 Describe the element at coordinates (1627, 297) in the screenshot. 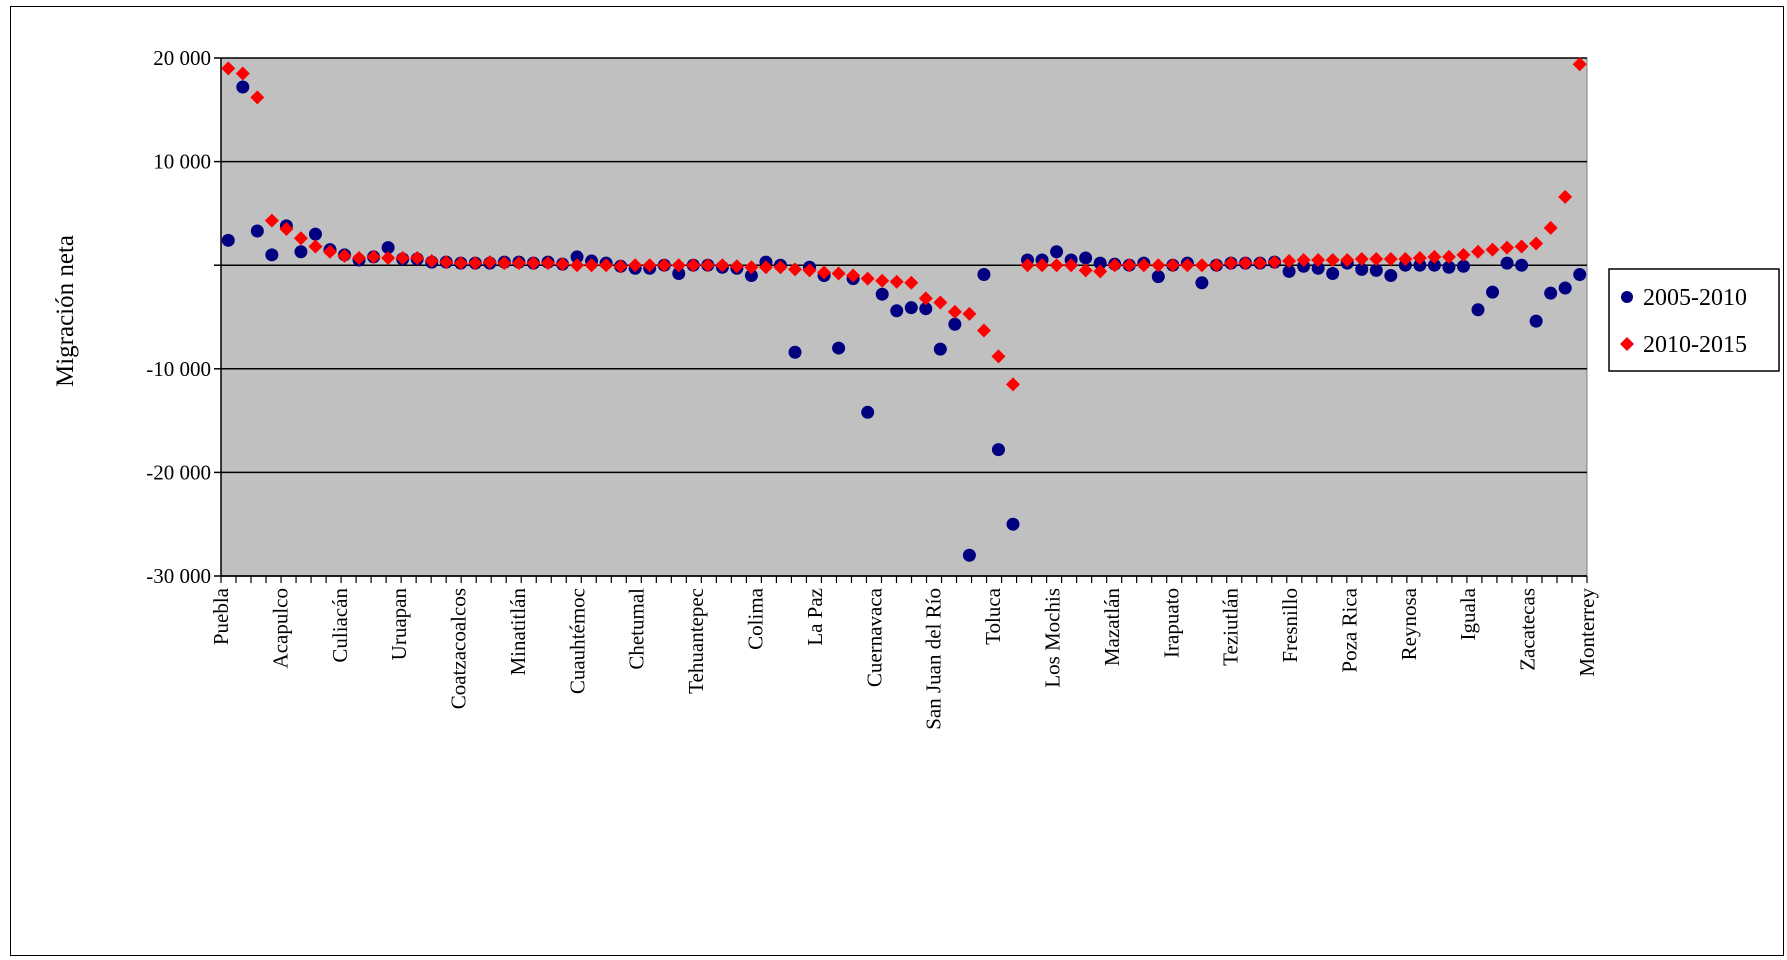

I see `legend-marker-2005-2010` at that location.